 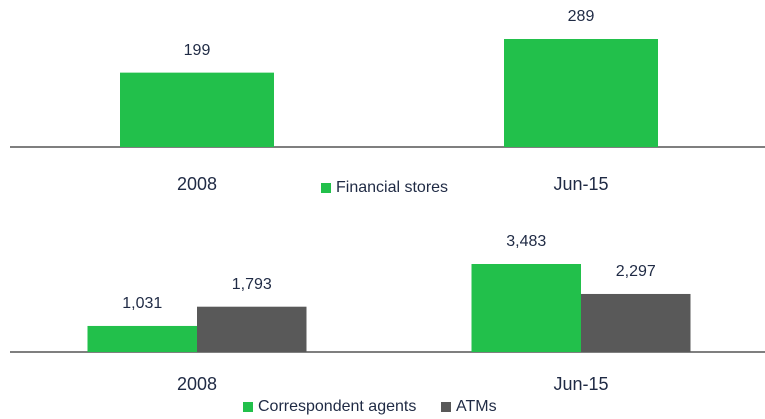 I want to click on data-label: 1,793, so click(x=252, y=284).